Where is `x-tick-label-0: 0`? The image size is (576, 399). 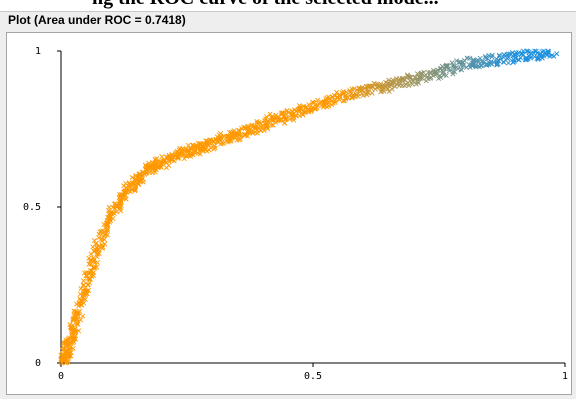 x-tick-label-0: 0 is located at coordinates (61, 376).